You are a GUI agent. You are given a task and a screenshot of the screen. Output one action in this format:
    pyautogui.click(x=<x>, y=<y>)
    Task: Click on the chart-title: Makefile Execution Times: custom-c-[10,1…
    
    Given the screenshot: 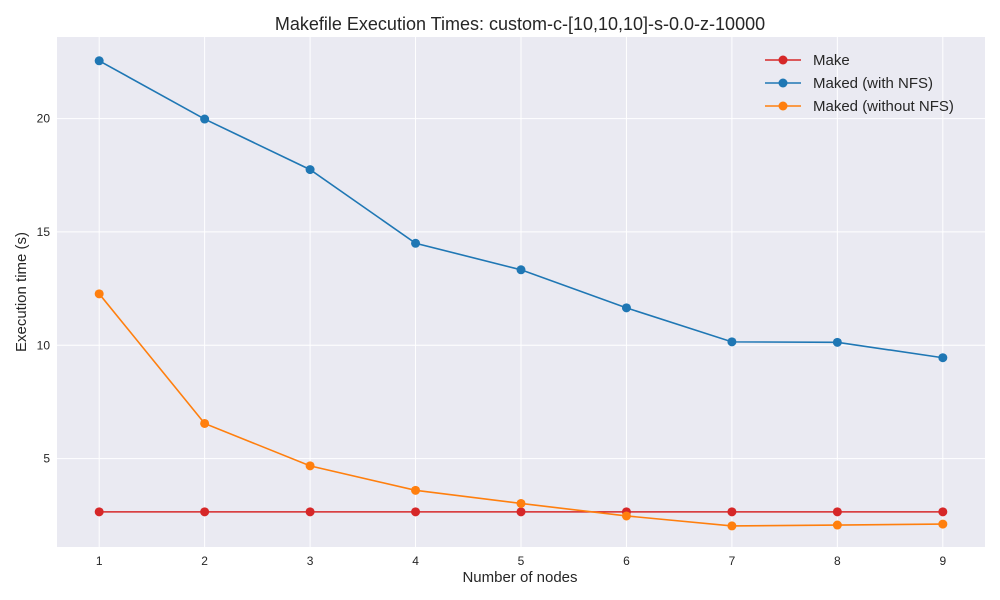 What is the action you would take?
    pyautogui.click(x=520, y=24)
    